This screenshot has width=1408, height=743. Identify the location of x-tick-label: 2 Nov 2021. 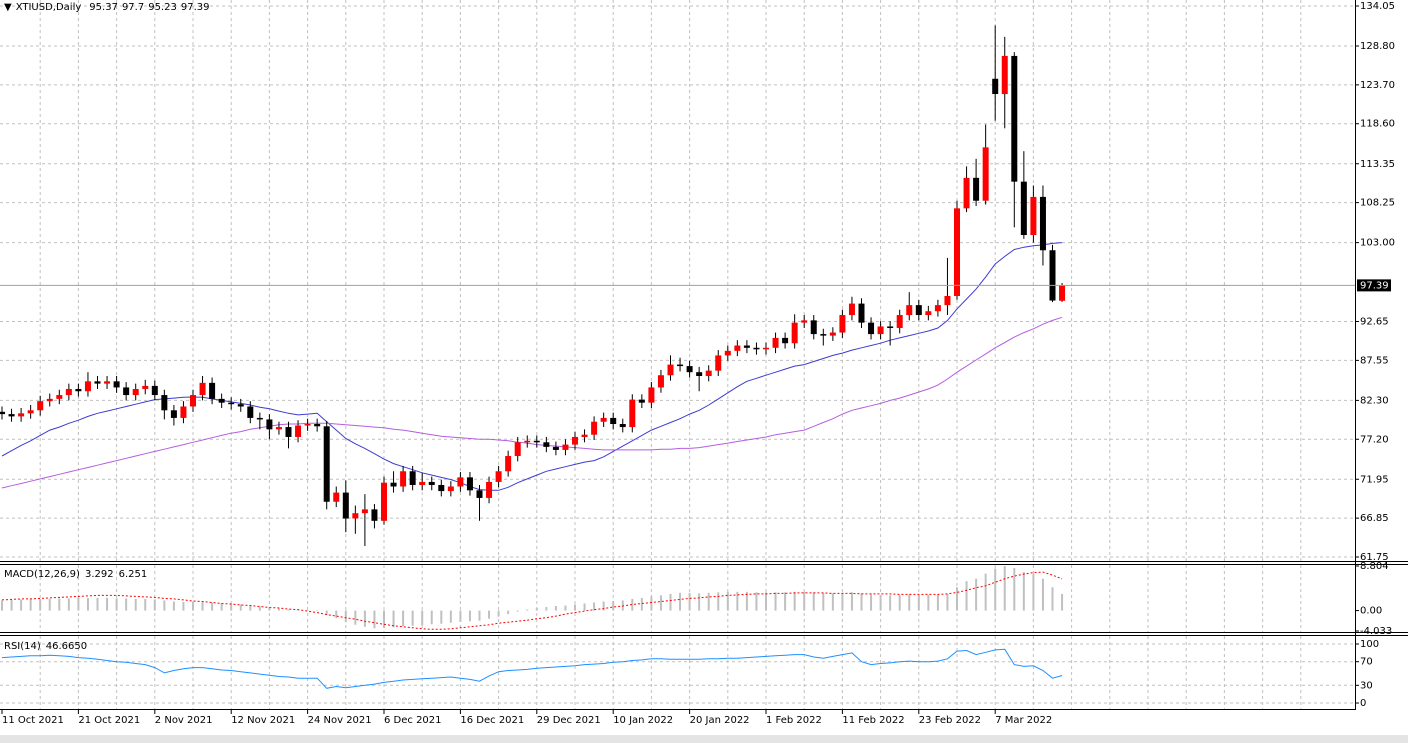
(184, 720).